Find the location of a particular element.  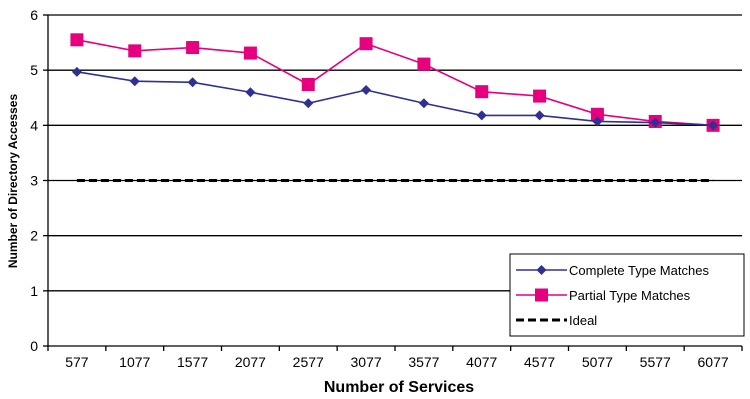

data-point-complete-type-matches-2077 is located at coordinates (250, 92).